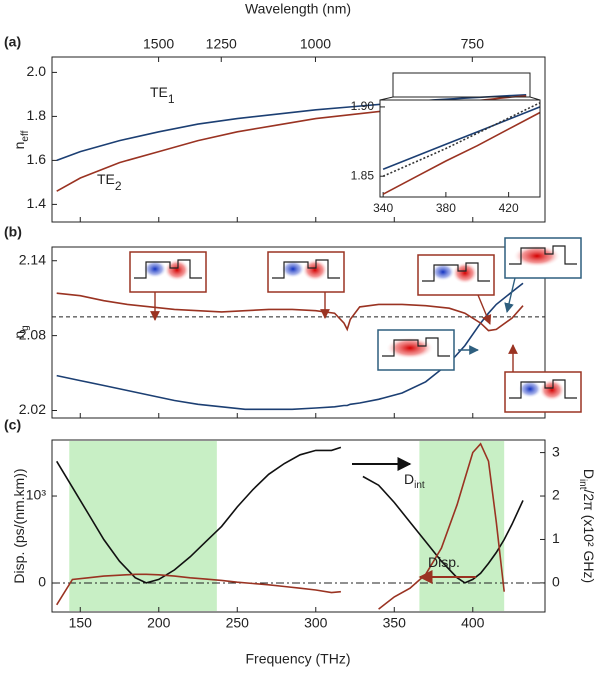 Image resolution: width=600 pixels, height=673 pixels. I want to click on y-tick-label: 2.08, so click(32, 334).